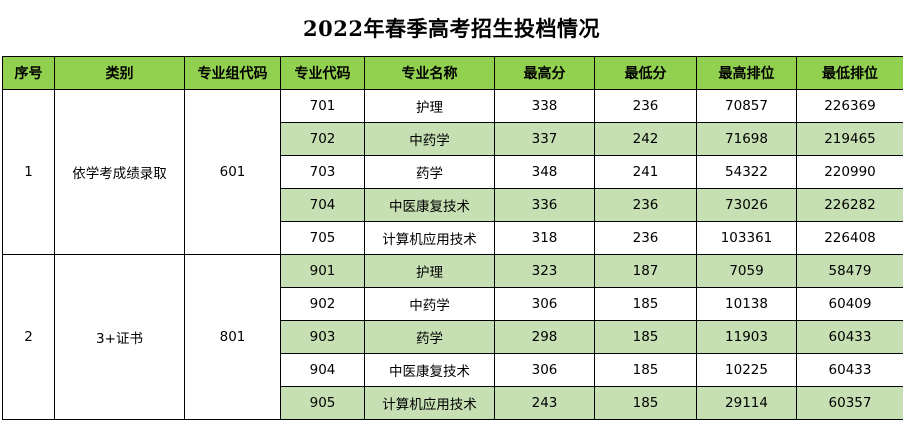  I want to click on min-rank-cell: 60357, so click(849, 403).